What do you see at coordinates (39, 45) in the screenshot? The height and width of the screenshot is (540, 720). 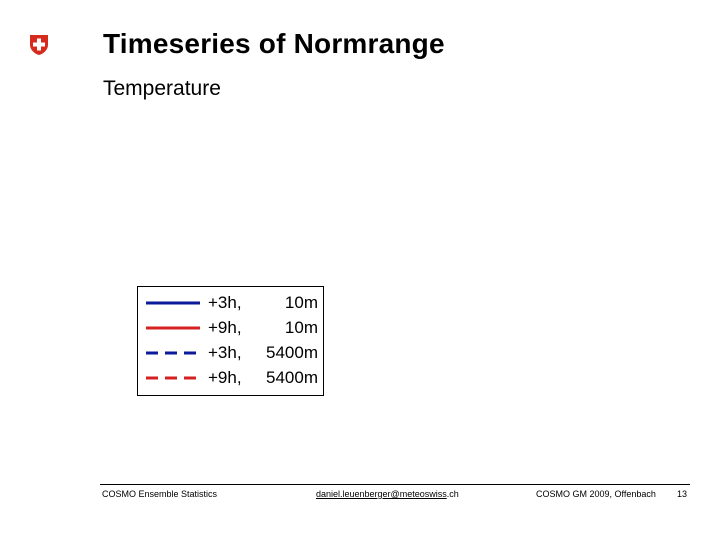 I see `swiss-cross-logo-icon` at bounding box center [39, 45].